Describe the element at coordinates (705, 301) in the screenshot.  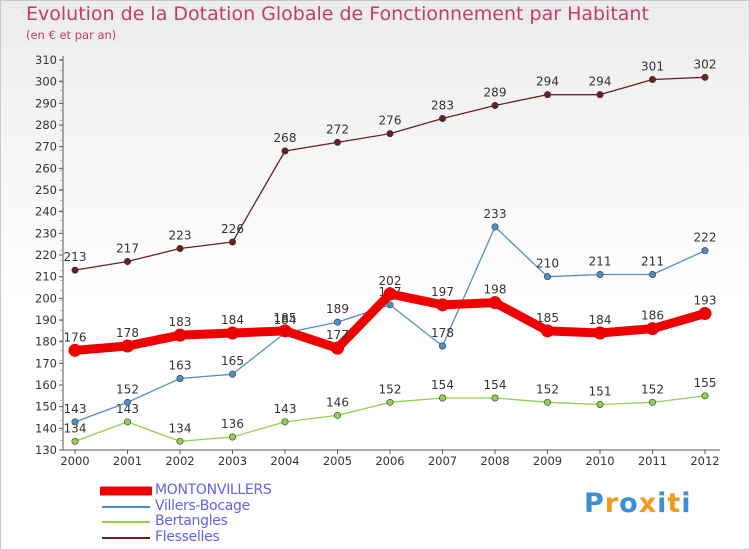
I see `data-label-montonvillers: 193` at that location.